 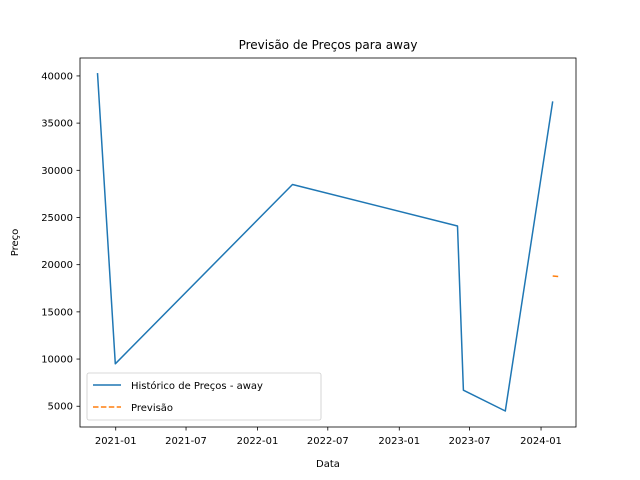 I want to click on x-tick-label: 2023-07, so click(x=470, y=441).